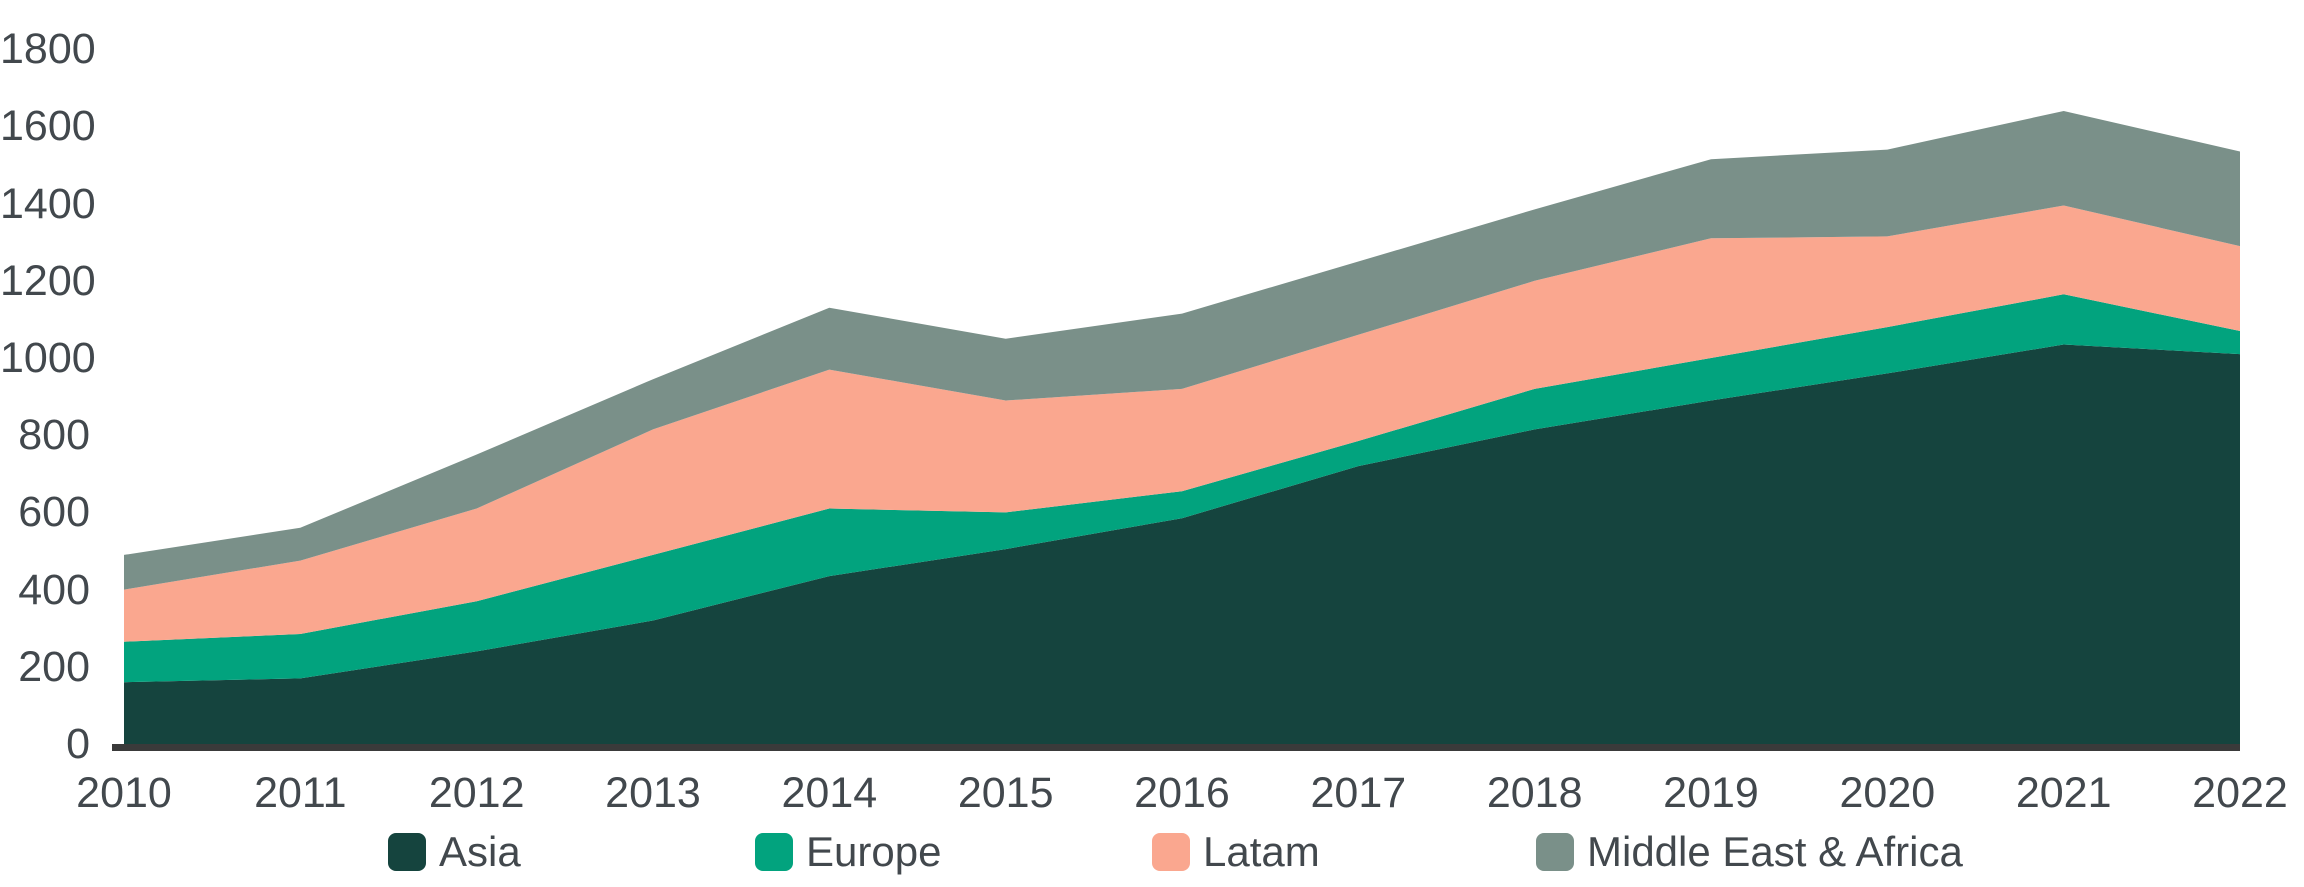 The width and height of the screenshot is (2304, 887). What do you see at coordinates (2063, 793) in the screenshot?
I see `x-tick-label: 2021` at bounding box center [2063, 793].